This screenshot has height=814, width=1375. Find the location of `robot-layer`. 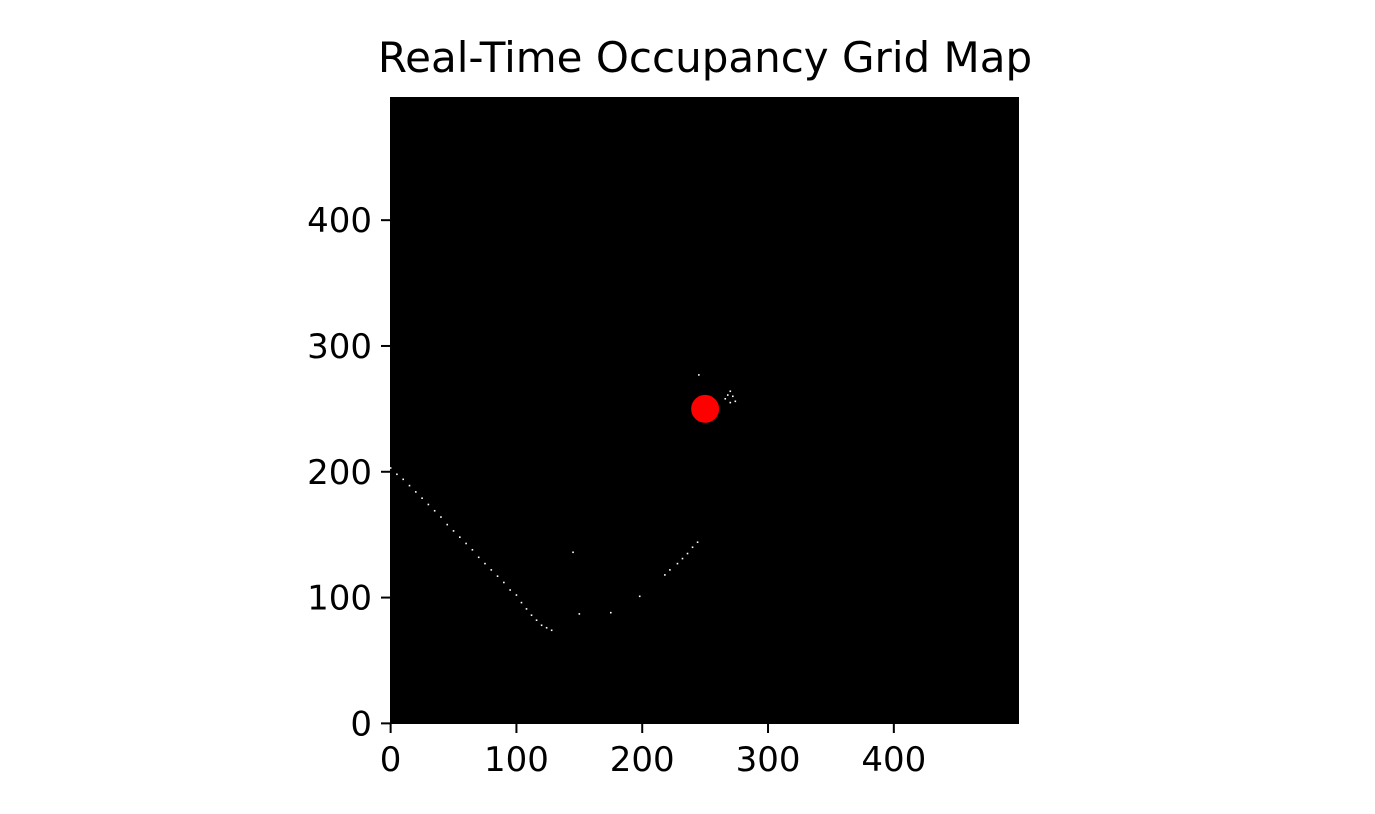

robot-layer is located at coordinates (705, 408).